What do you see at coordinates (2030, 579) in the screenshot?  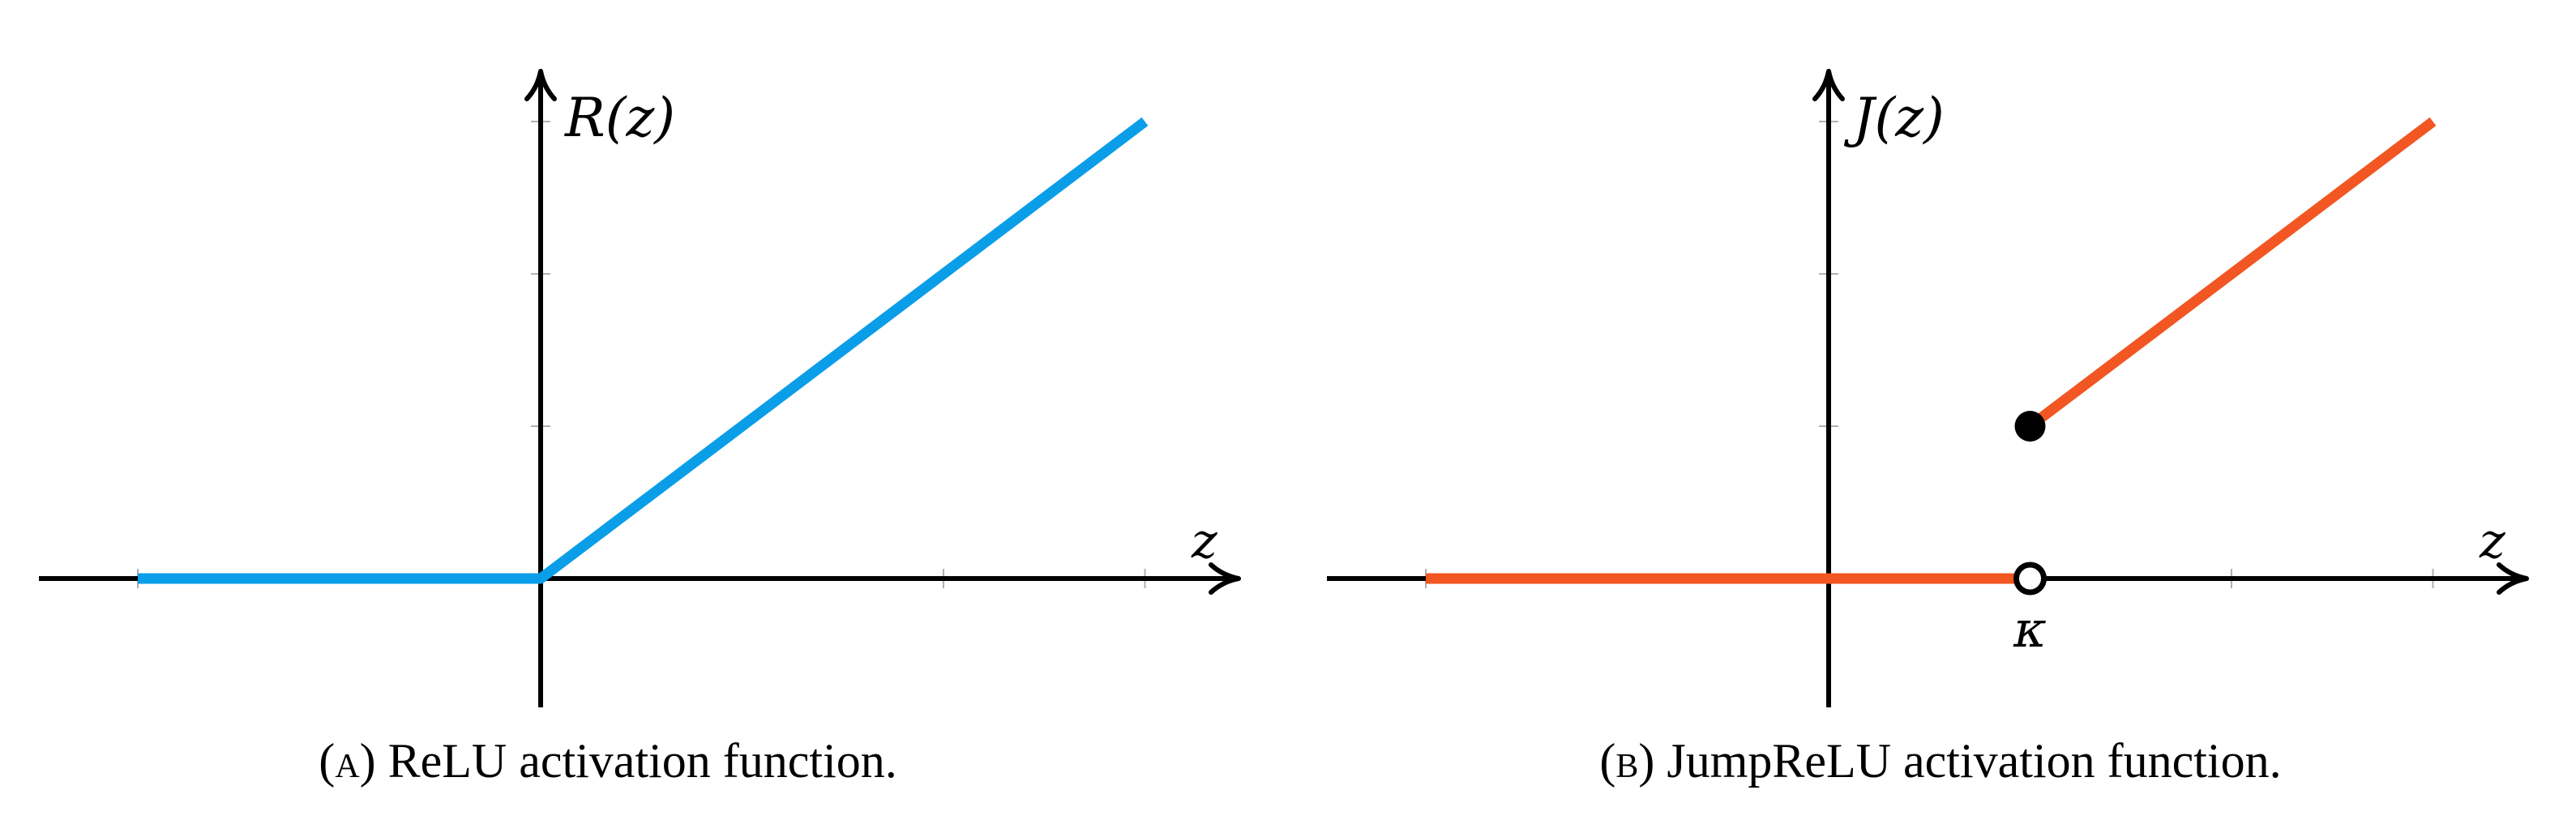 I see `jumprelu-open-point` at bounding box center [2030, 579].